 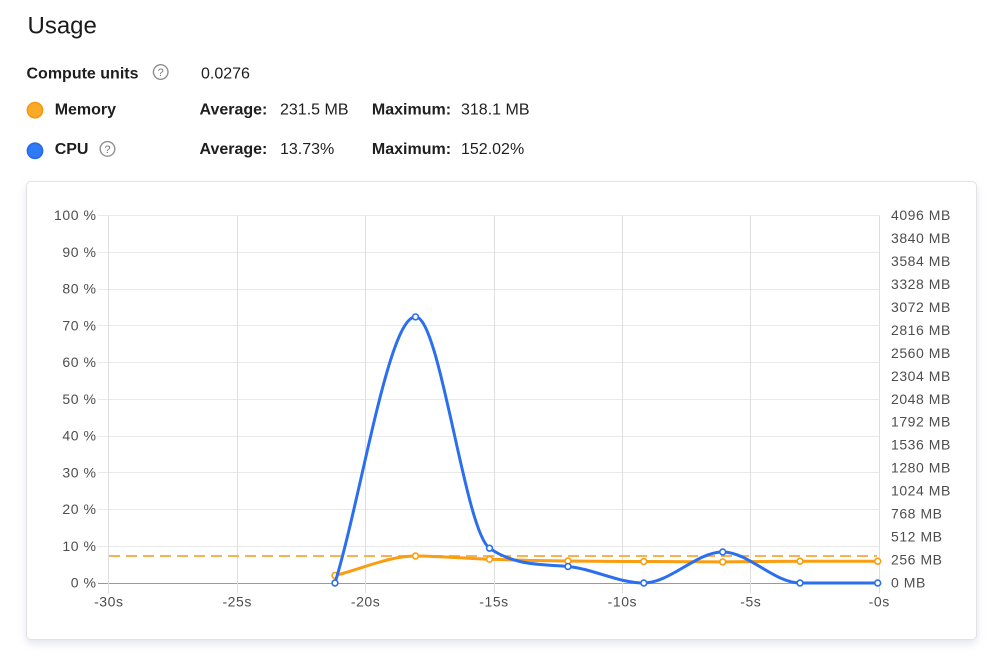 I want to click on svg-text: -5s, so click(x=750, y=601).